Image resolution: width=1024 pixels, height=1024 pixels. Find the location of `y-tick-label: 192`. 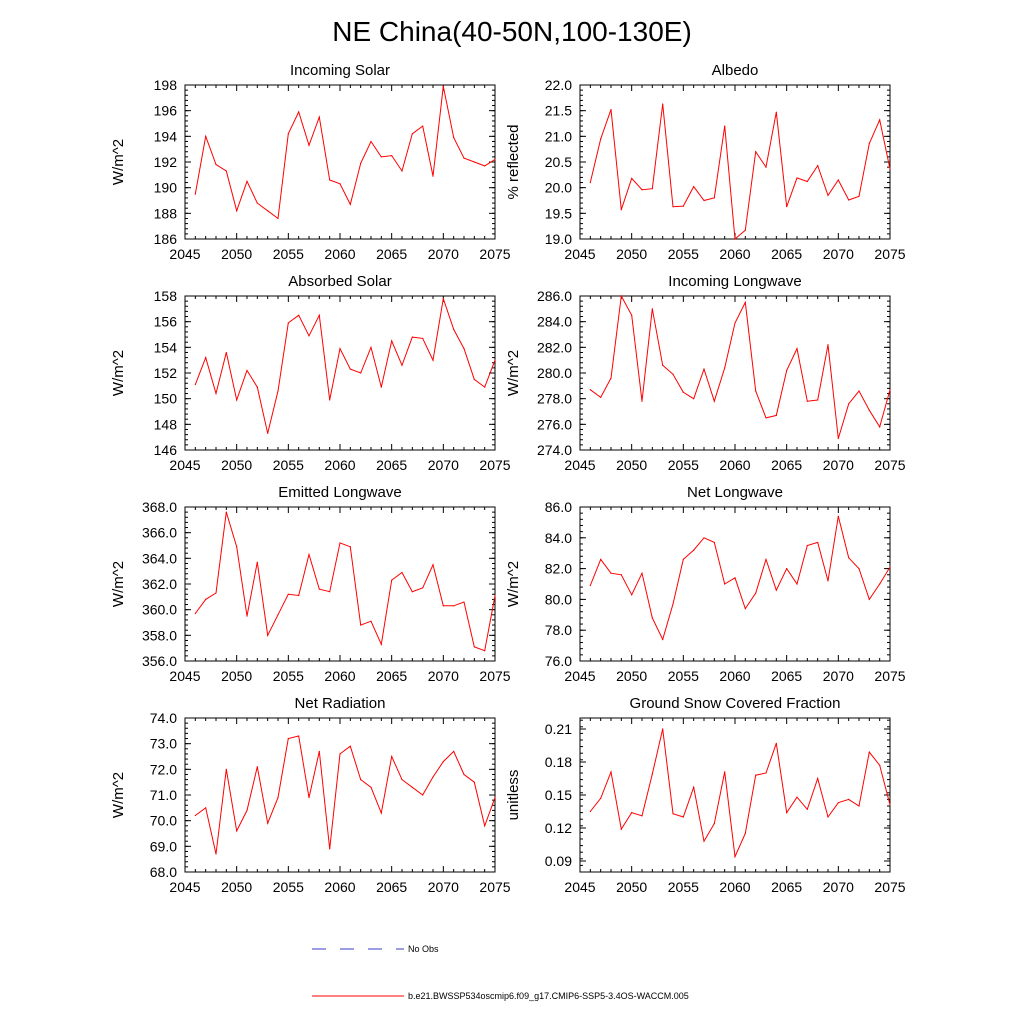

y-tick-label: 192 is located at coordinates (166, 162).